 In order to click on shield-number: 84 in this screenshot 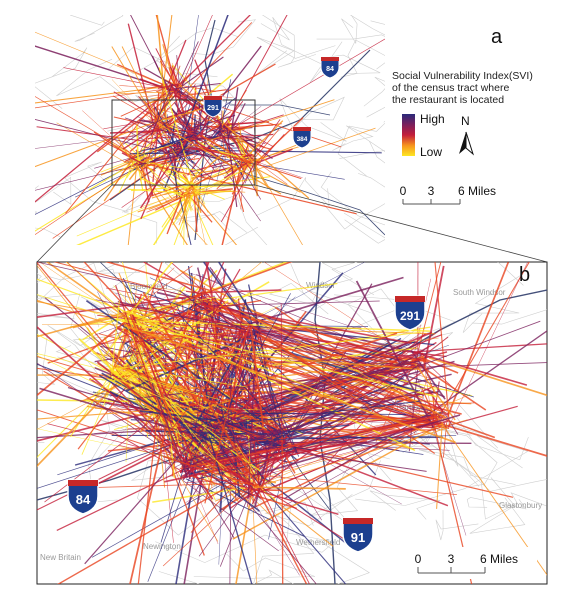, I will do `click(330, 69)`.